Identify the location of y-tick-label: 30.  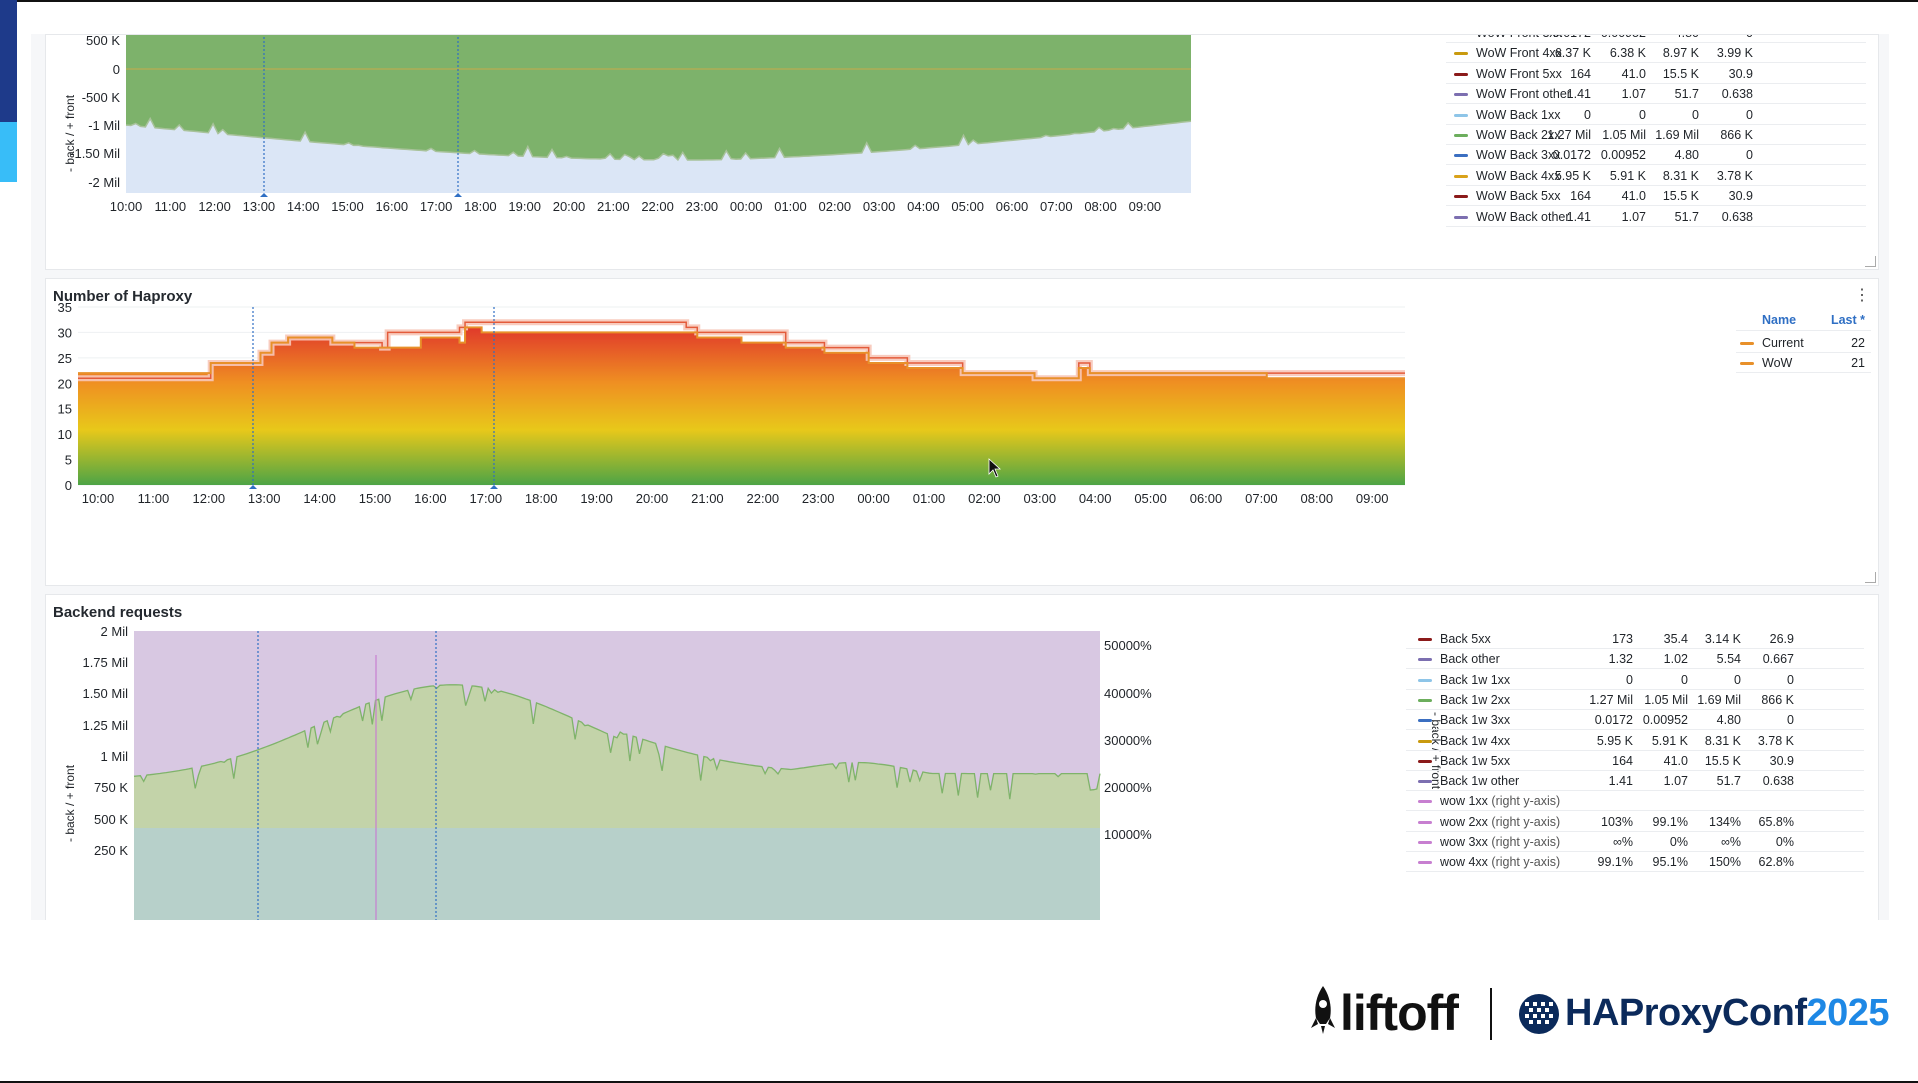
(65, 332).